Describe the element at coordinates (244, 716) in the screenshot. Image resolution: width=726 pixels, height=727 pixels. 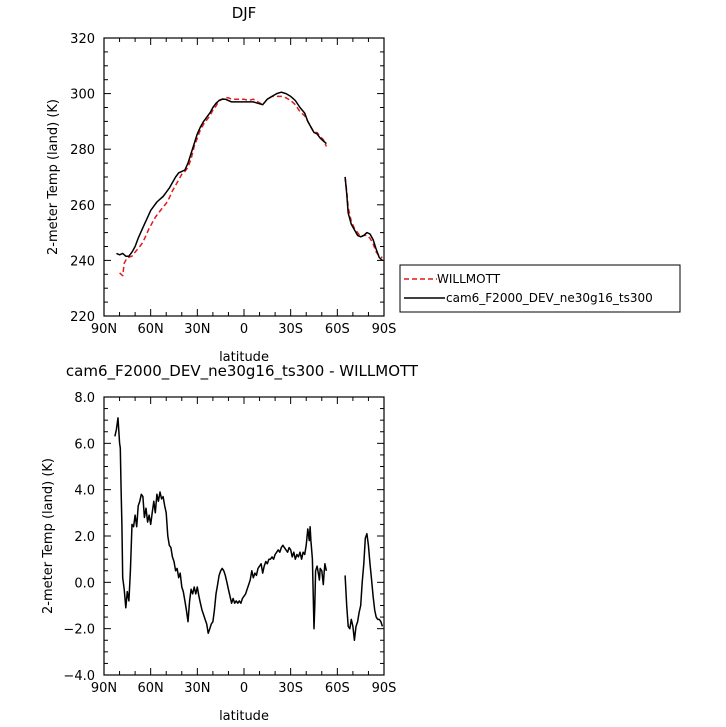
I see `x-axis-label-bottom: latitude` at that location.